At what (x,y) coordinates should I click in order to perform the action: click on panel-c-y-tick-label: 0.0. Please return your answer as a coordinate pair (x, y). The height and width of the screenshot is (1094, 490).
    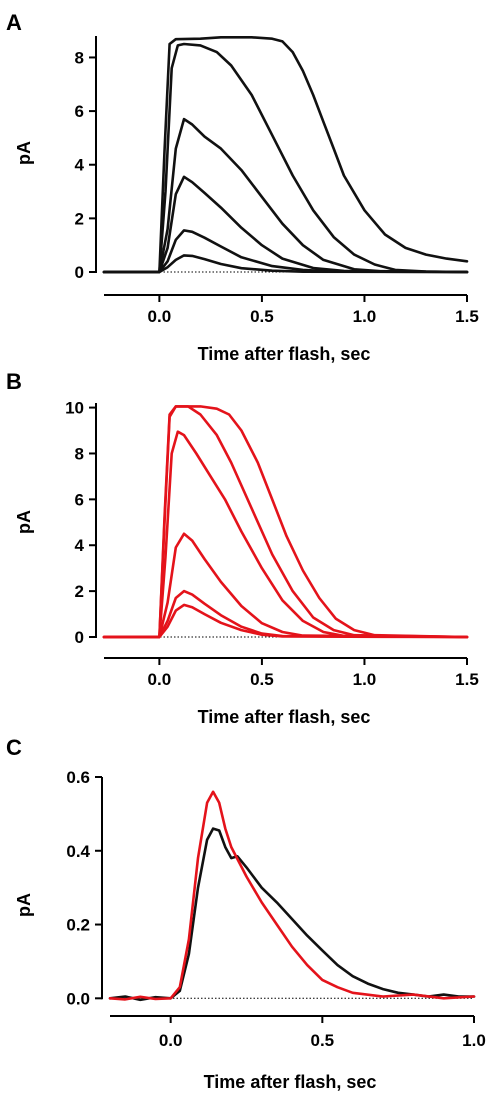
    Looking at the image, I should click on (78, 998).